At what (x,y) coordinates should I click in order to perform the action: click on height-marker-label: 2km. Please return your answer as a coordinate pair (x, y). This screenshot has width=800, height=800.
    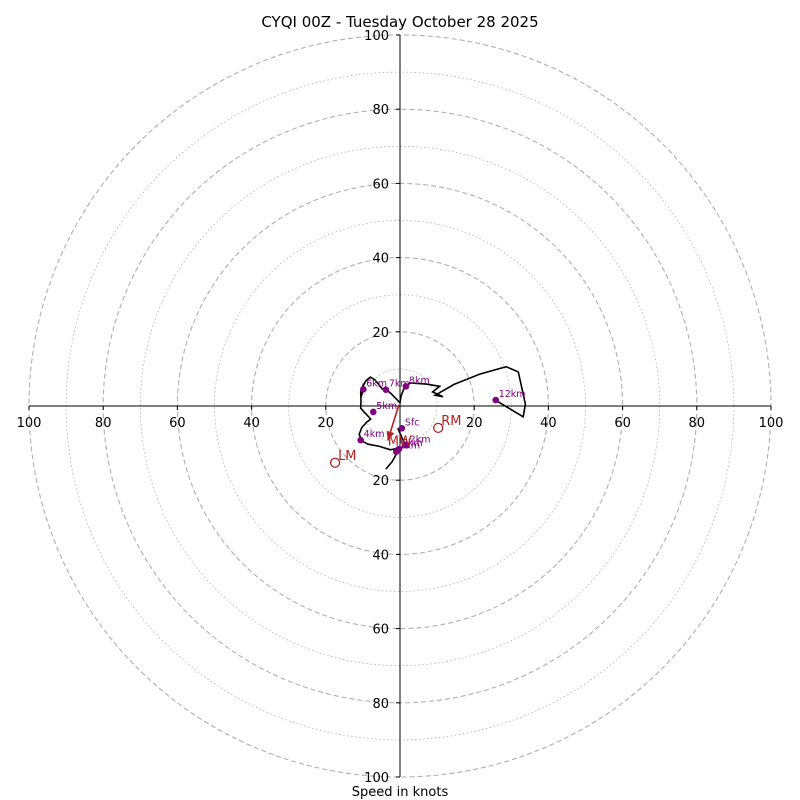
    Looking at the image, I should click on (420, 439).